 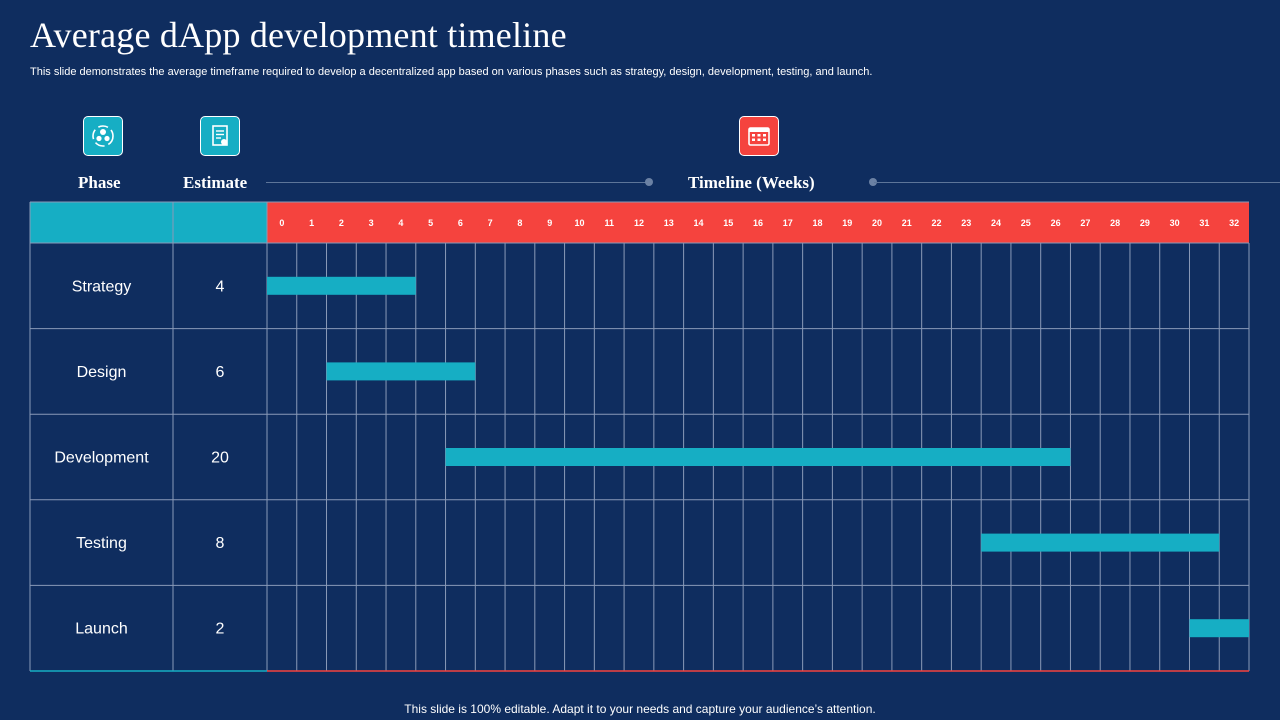 I want to click on week-tick-label: 16, so click(x=758, y=223).